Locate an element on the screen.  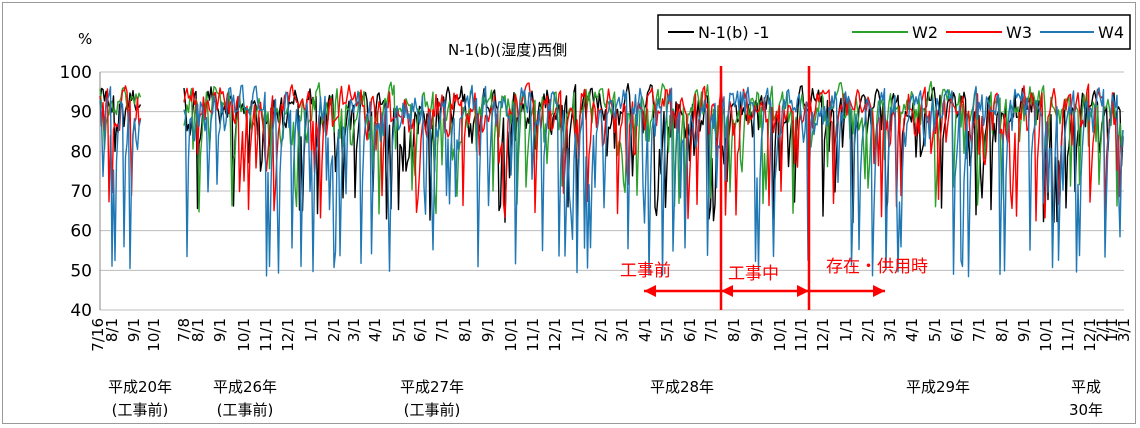
x-tick-label: 7/8 is located at coordinates (184, 330).